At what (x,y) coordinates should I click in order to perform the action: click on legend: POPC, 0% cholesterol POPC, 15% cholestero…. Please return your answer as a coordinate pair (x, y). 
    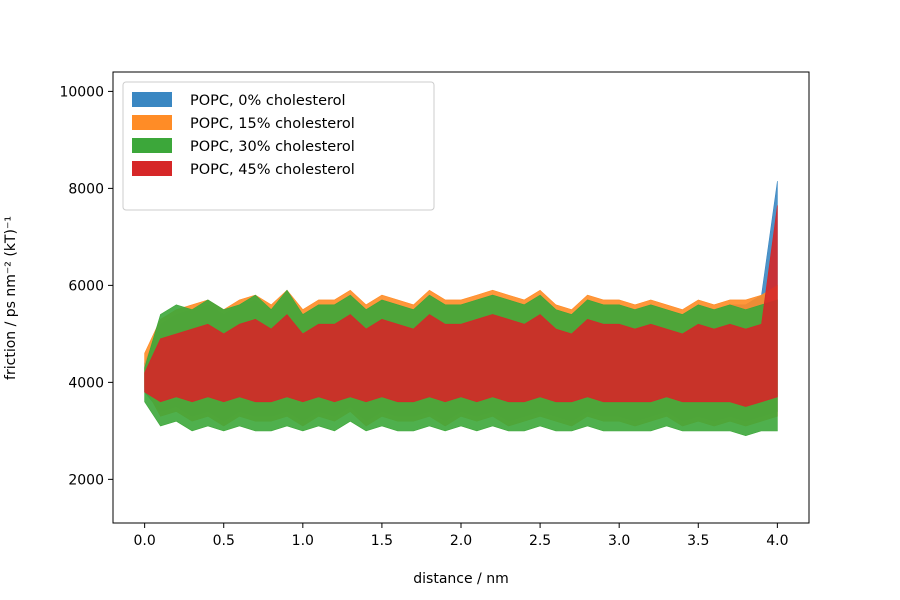
    Looking at the image, I should click on (278, 146).